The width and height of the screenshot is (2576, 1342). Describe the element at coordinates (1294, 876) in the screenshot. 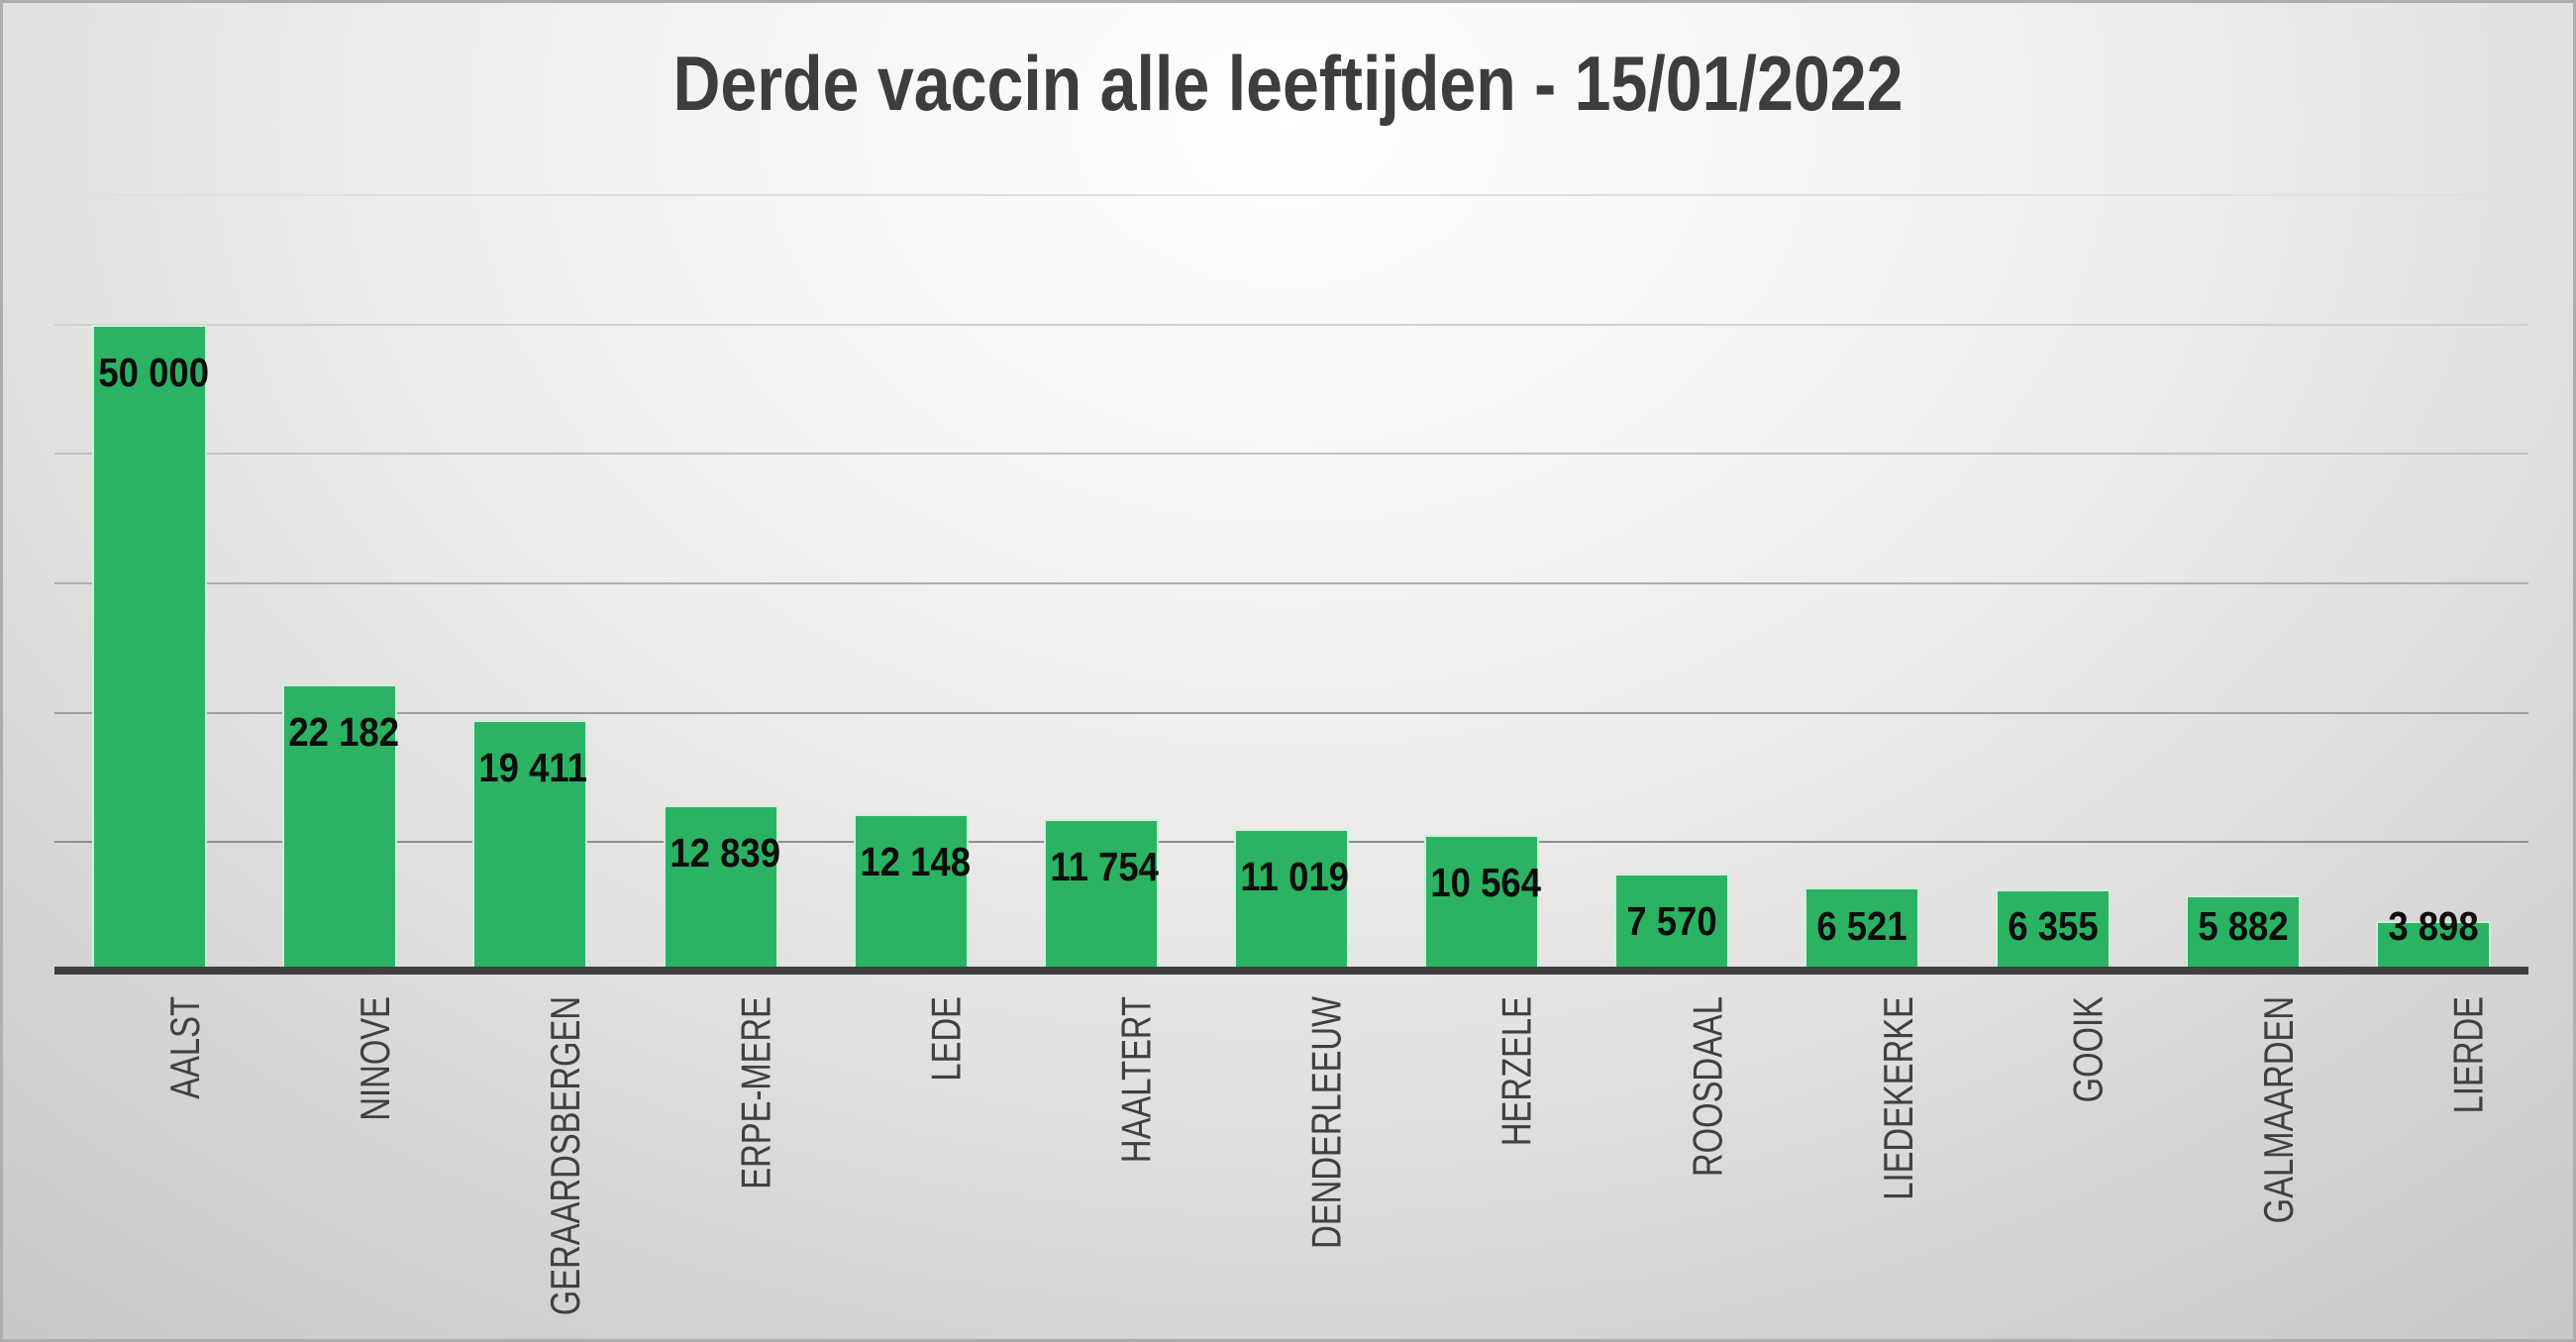

I see `bar-value-label: 11 019` at that location.